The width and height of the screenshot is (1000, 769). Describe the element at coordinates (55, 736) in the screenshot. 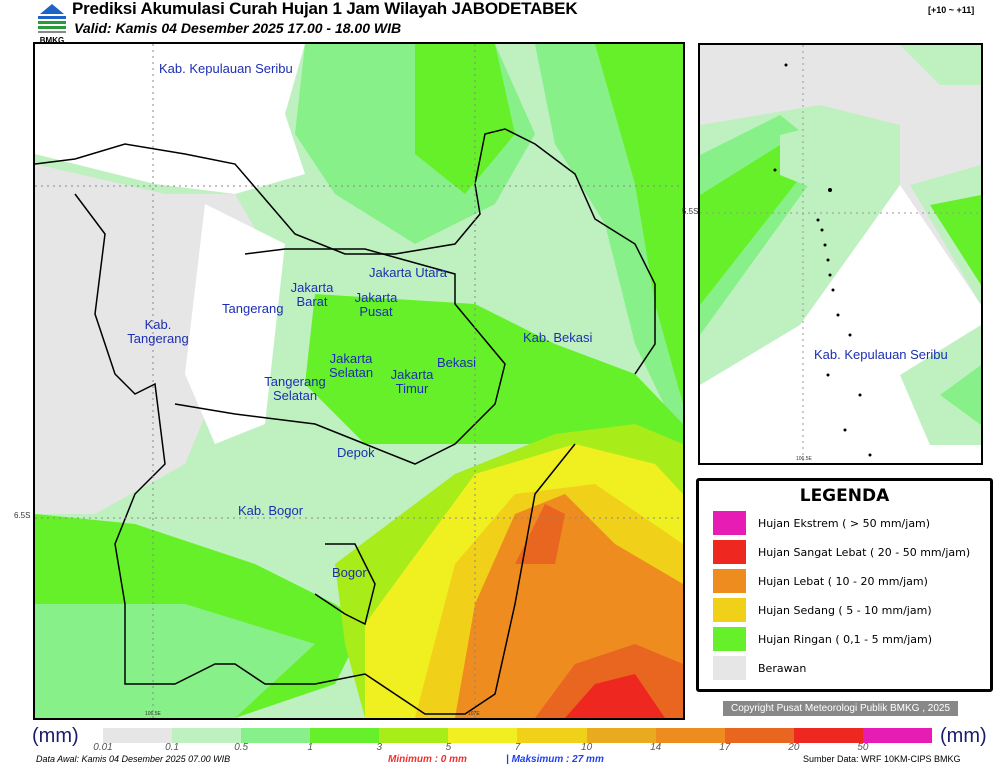

I see `unit-label-left: (mm)` at that location.